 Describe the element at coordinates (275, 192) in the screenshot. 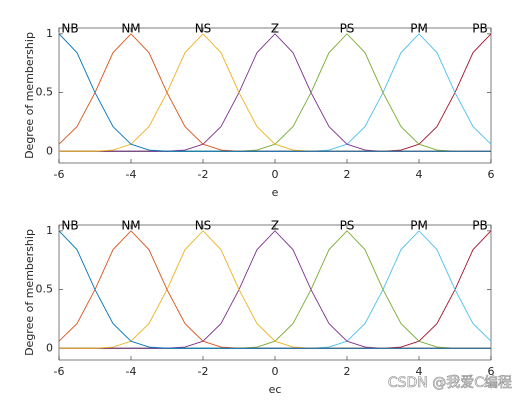

I see `x-axis-label: e` at that location.